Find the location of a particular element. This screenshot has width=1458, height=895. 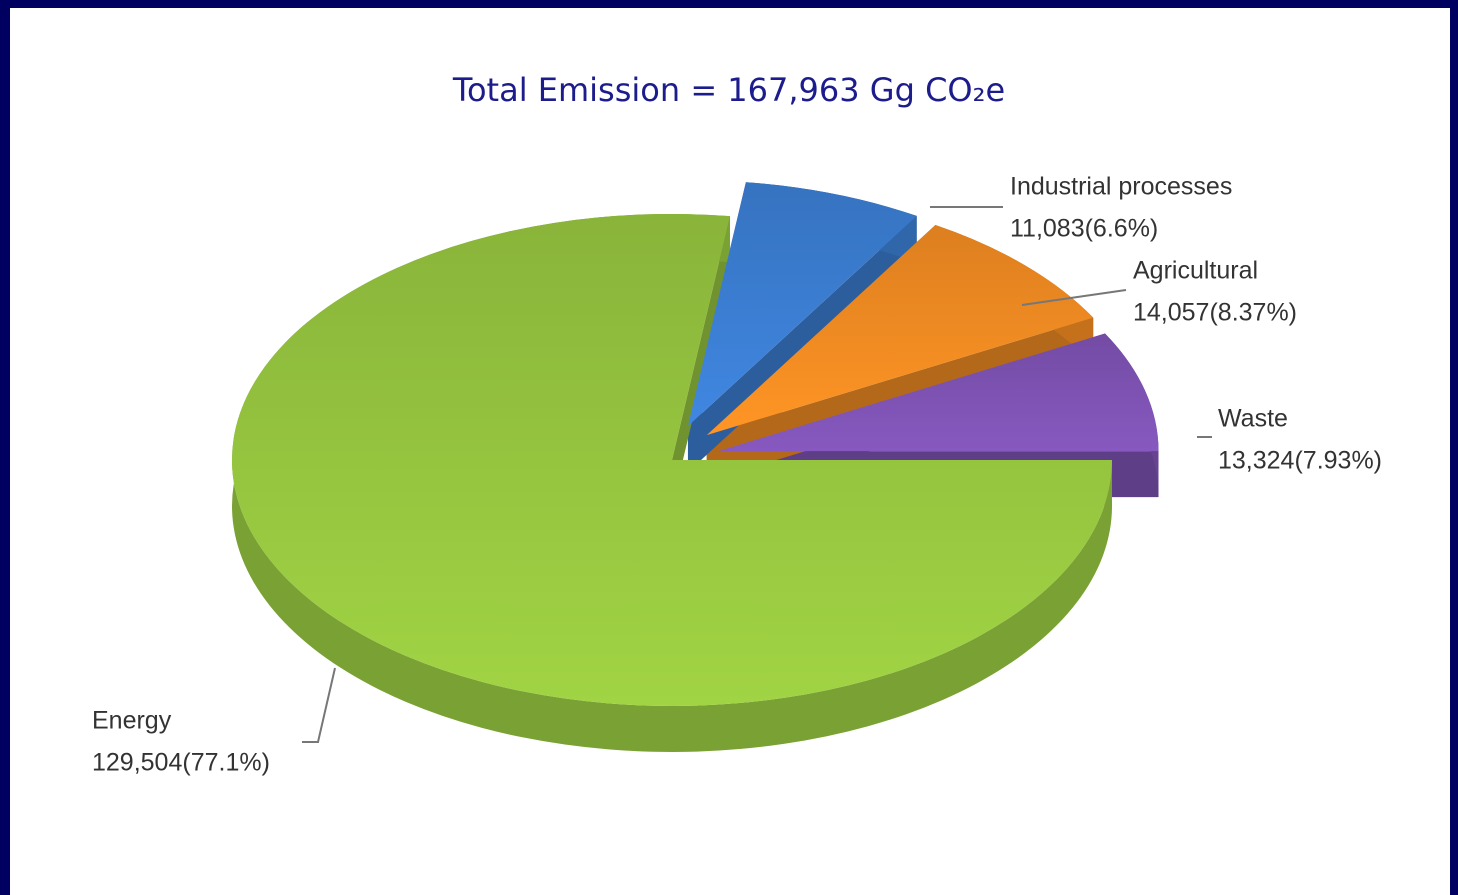

slice-value-label: 14,057(8.37%) is located at coordinates (1215, 313).